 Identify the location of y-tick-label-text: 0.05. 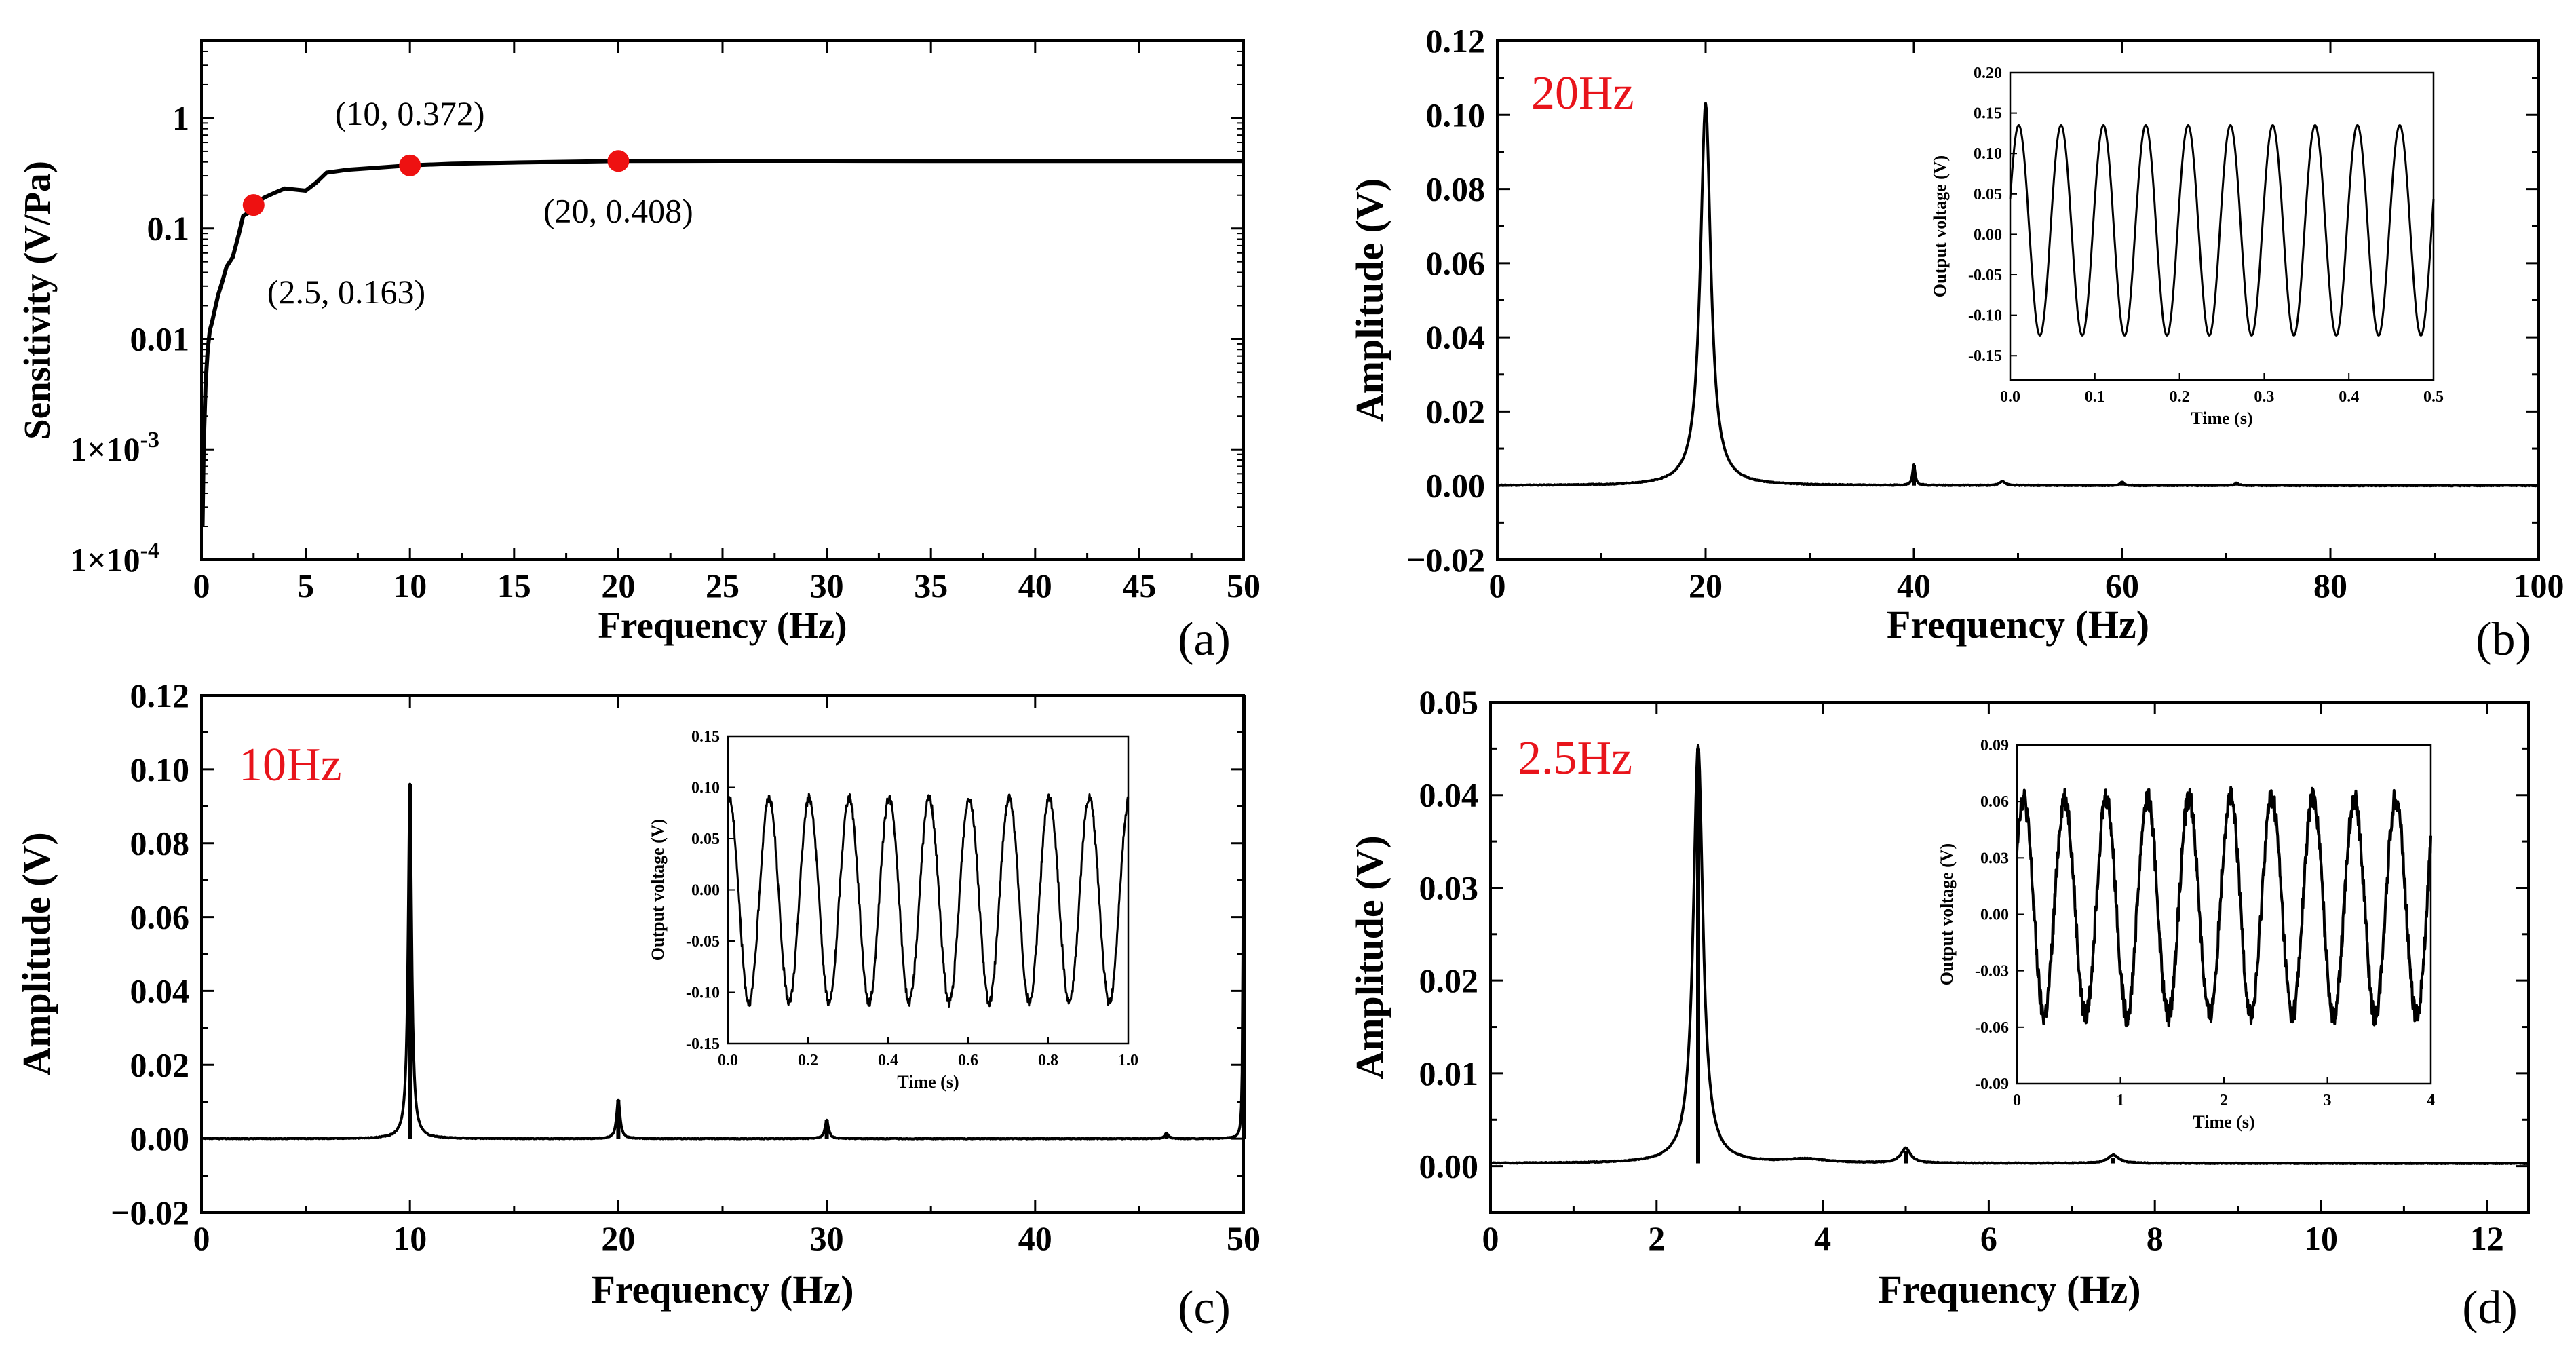
(1449, 702).